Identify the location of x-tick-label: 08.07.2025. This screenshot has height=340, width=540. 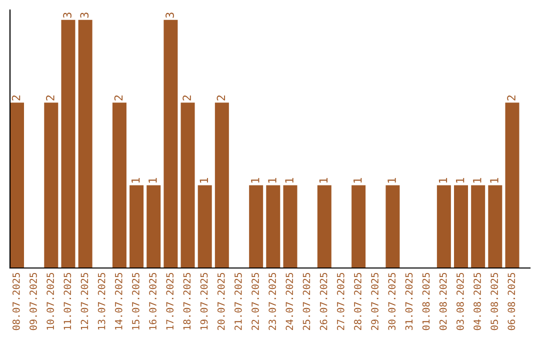
(16, 301).